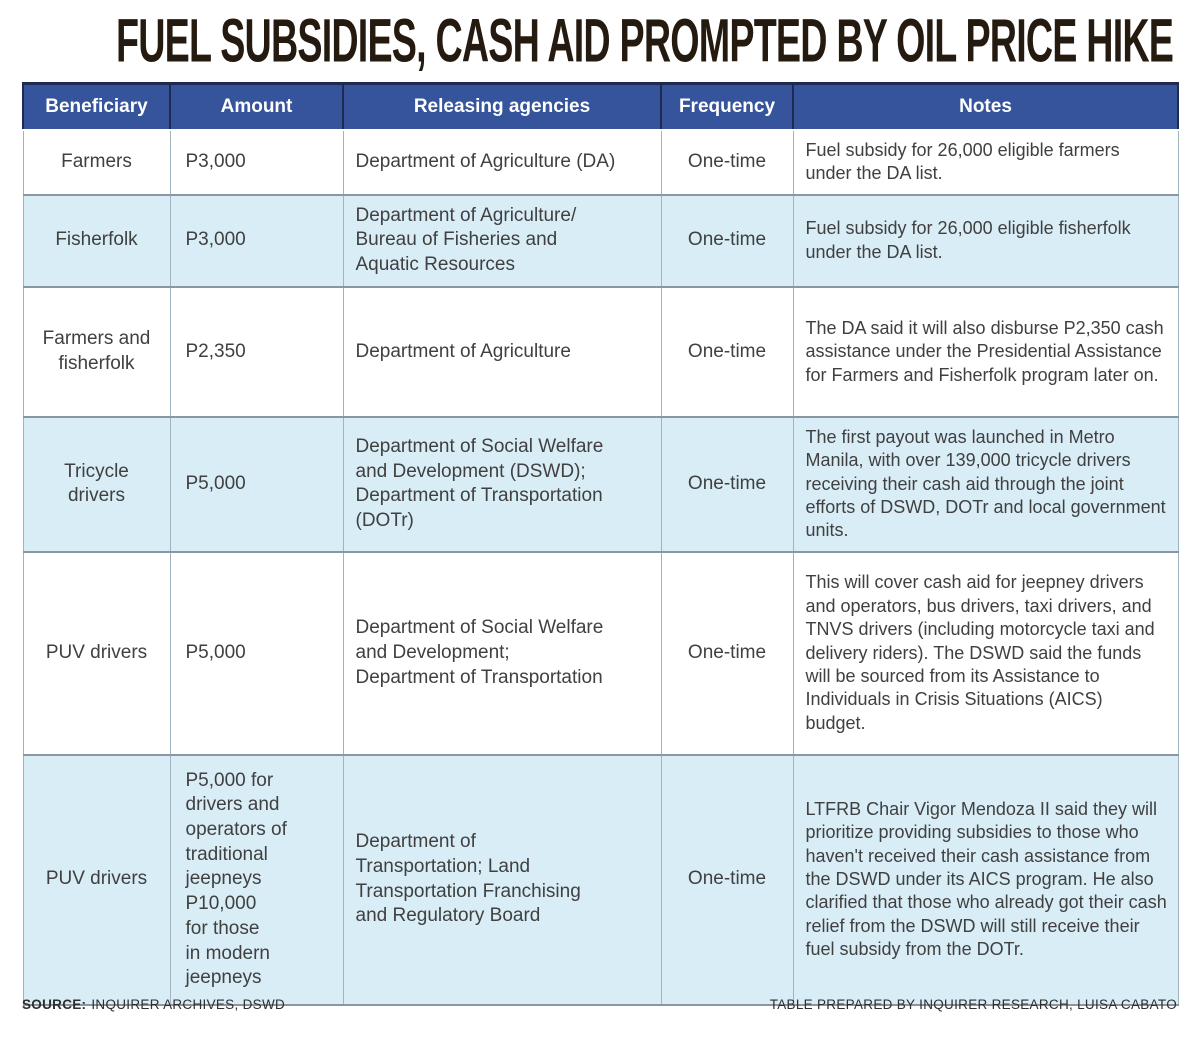 The width and height of the screenshot is (1200, 1039). Describe the element at coordinates (256, 106) in the screenshot. I see `header-amount: Amount` at that location.